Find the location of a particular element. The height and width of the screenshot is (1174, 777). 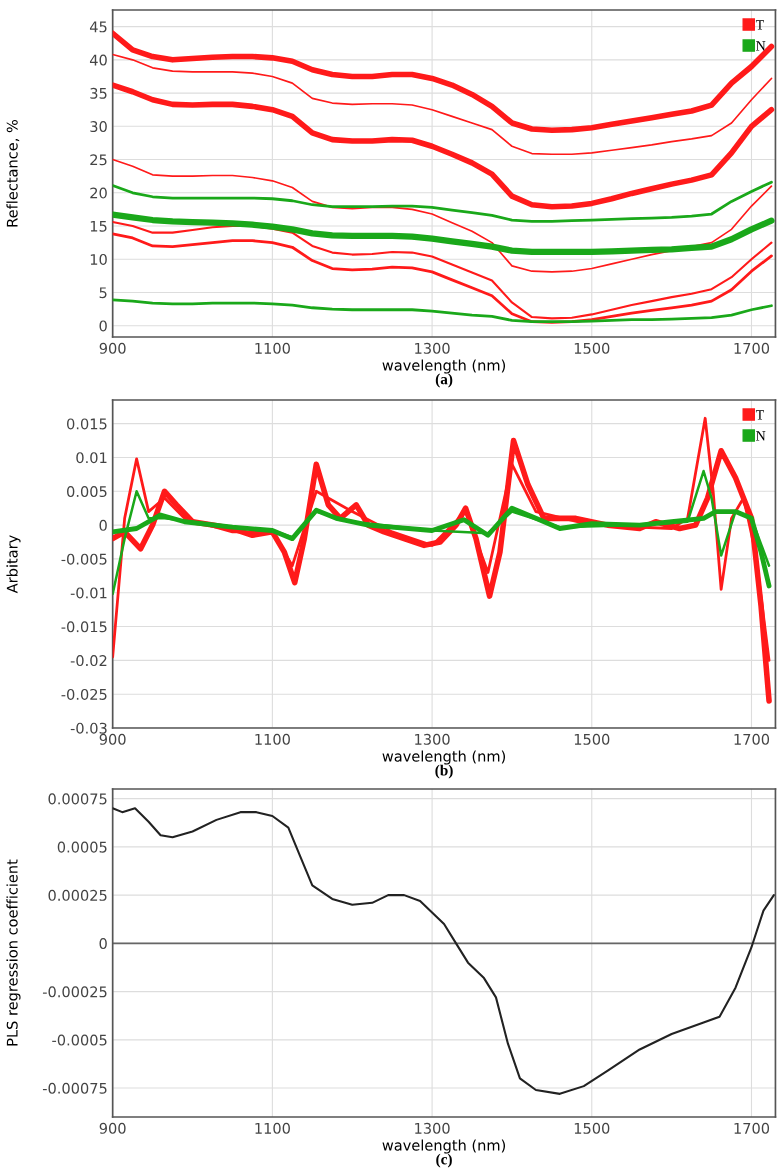

text: (b) is located at coordinates (444, 771).